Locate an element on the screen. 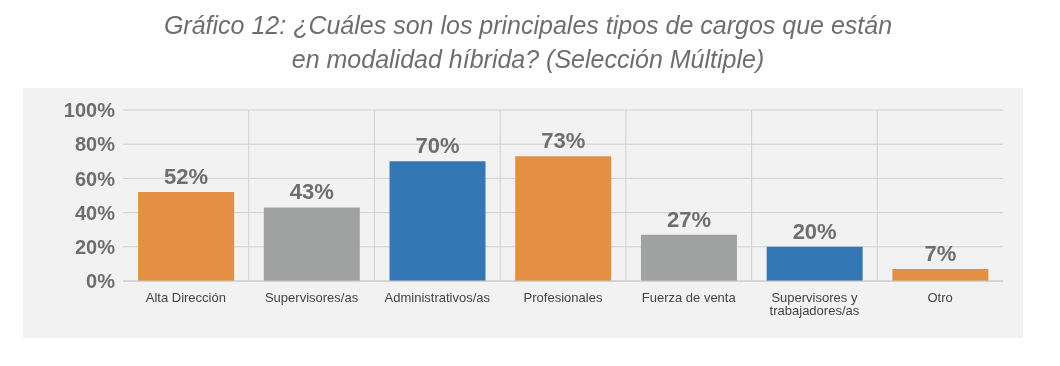  y-tick-label: 100% is located at coordinates (89, 110).